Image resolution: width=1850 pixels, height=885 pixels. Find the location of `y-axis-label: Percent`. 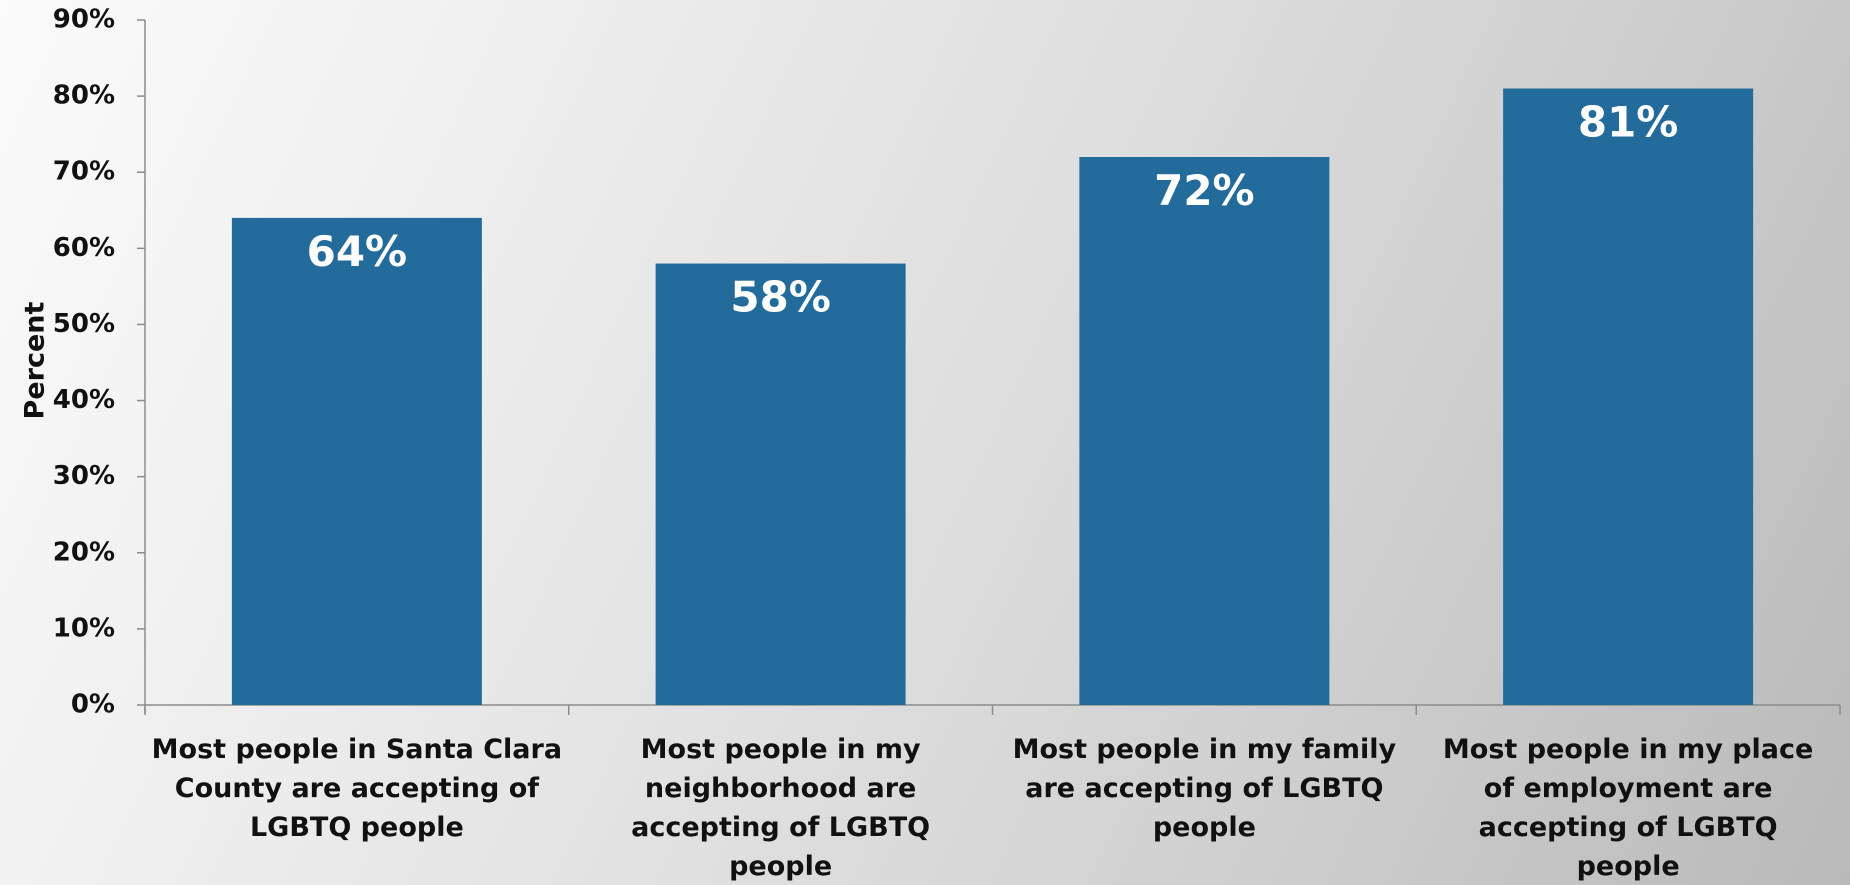

y-axis-label: Percent is located at coordinates (35, 360).